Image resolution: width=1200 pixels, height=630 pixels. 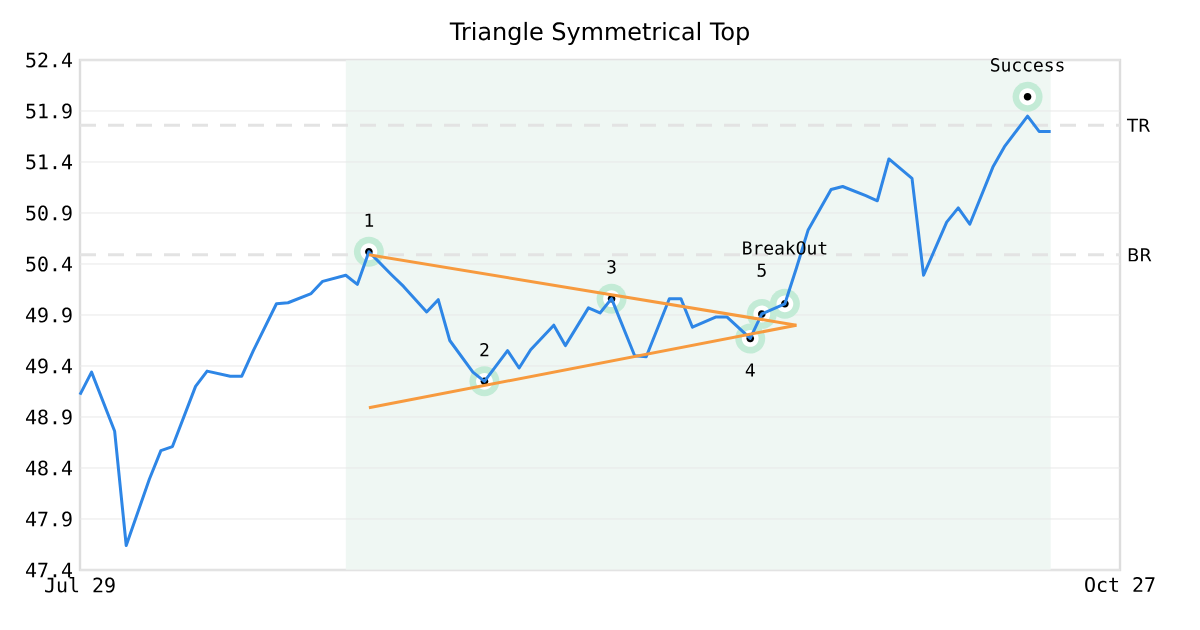 I want to click on y-tick-label: 50.4, so click(x=49, y=264).